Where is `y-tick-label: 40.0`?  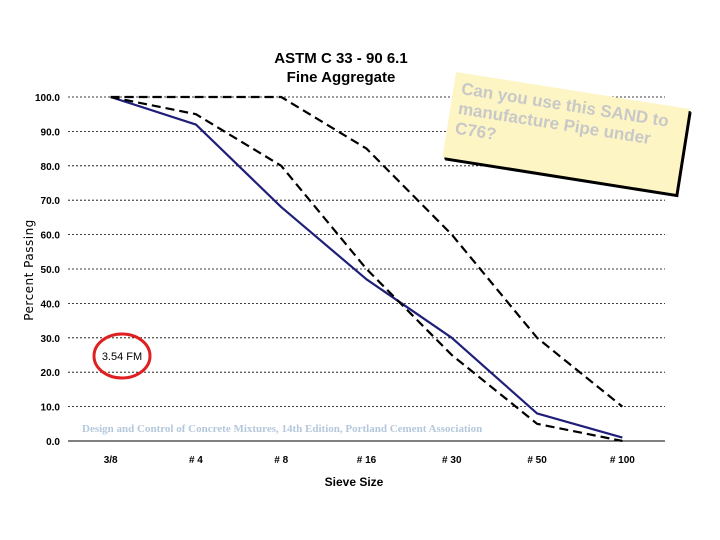
y-tick-label: 40.0 is located at coordinates (51, 304).